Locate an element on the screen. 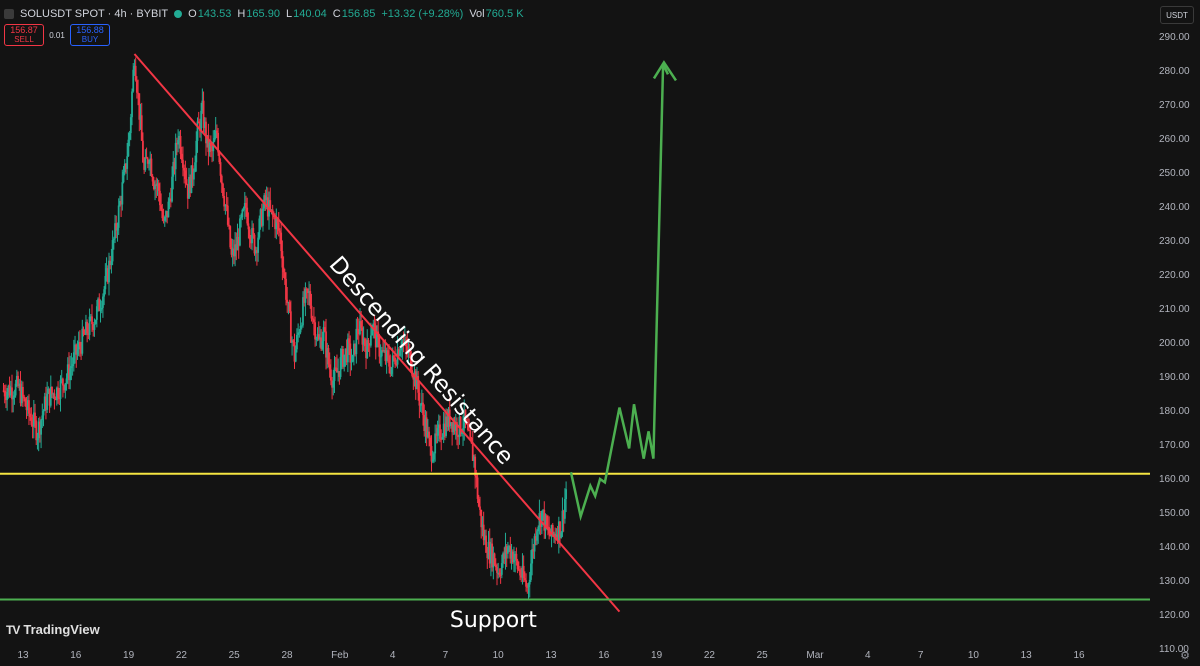  time-tick-label: 7 is located at coordinates (921, 655).